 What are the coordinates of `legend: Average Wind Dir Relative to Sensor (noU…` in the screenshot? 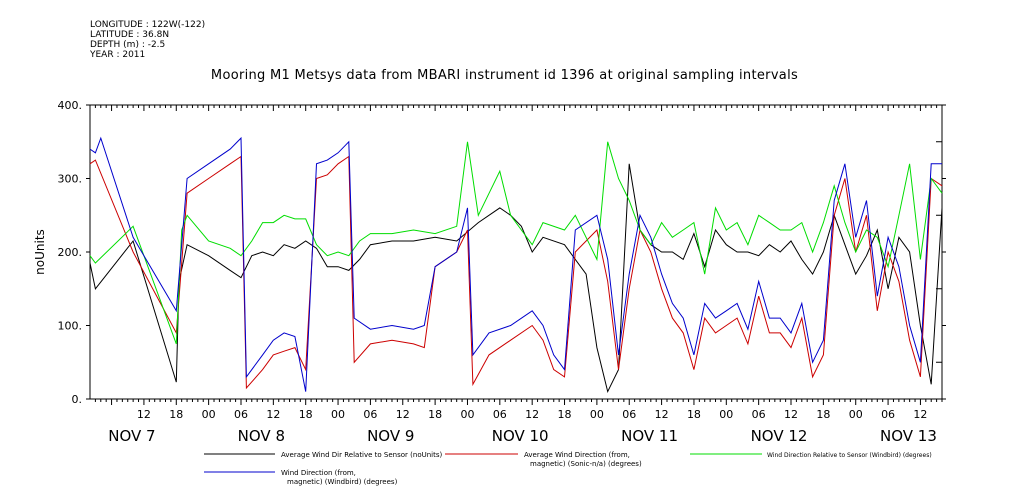 It's located at (568, 468).